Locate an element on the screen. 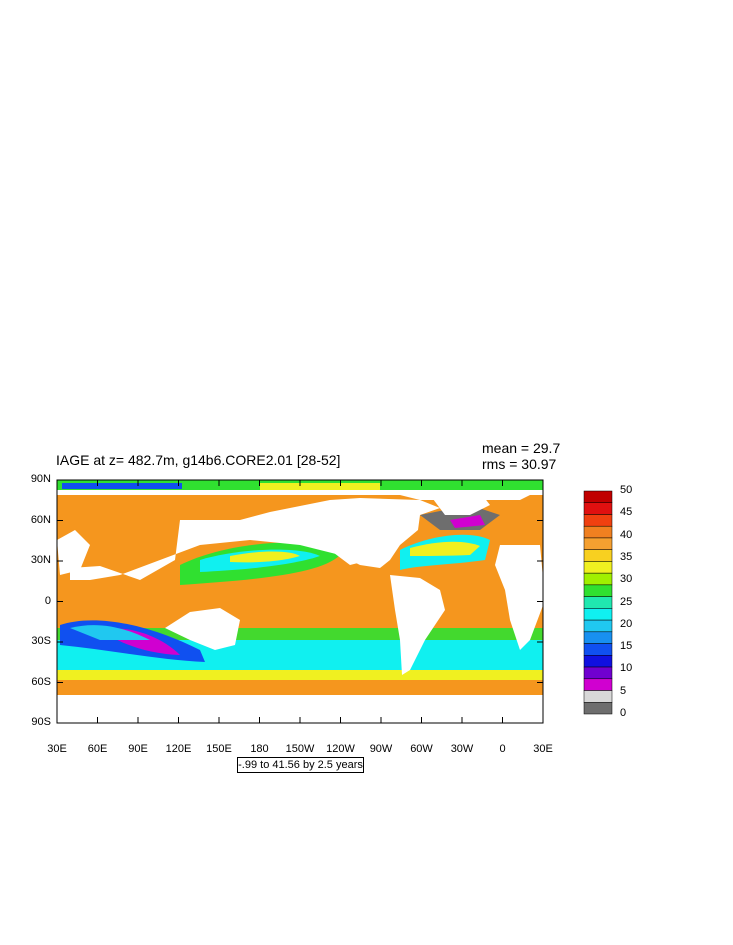  colorbar-label: 45 is located at coordinates (626, 512).